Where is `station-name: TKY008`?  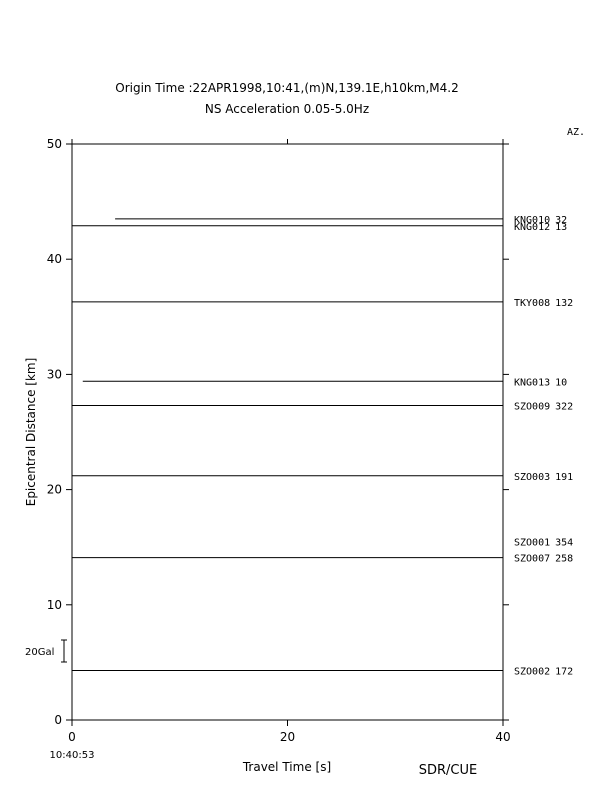 station-name: TKY008 is located at coordinates (532, 303).